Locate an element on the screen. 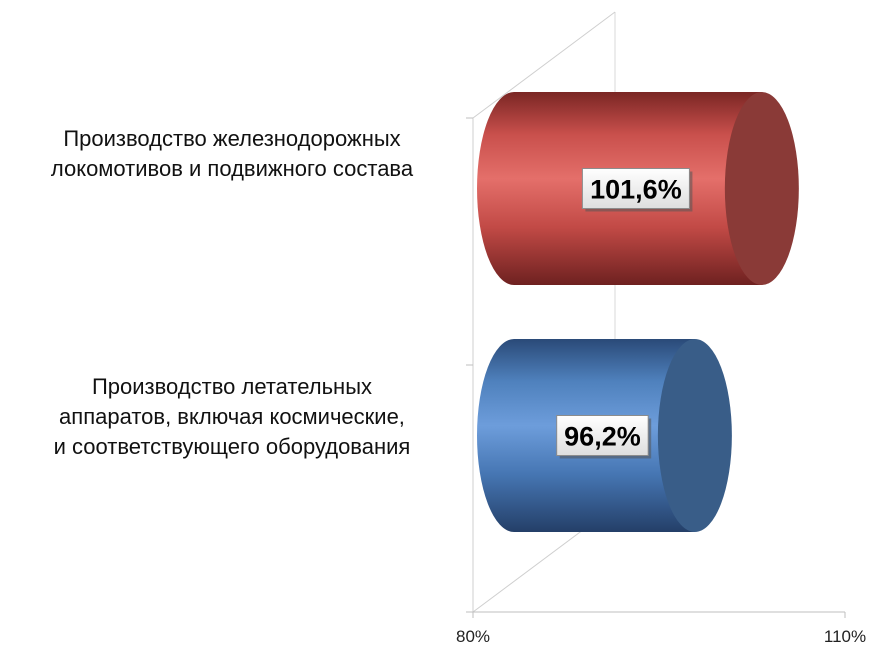 The image size is (872, 648). bar-1: 96,2% is located at coordinates (604, 435).